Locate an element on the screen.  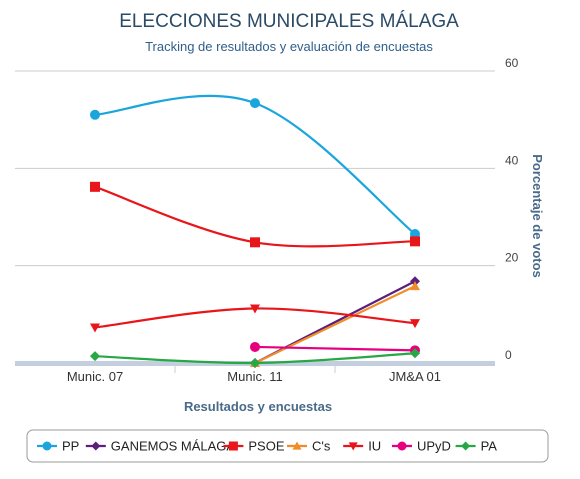
legend-item-upyd: UPyD is located at coordinates (421, 446).